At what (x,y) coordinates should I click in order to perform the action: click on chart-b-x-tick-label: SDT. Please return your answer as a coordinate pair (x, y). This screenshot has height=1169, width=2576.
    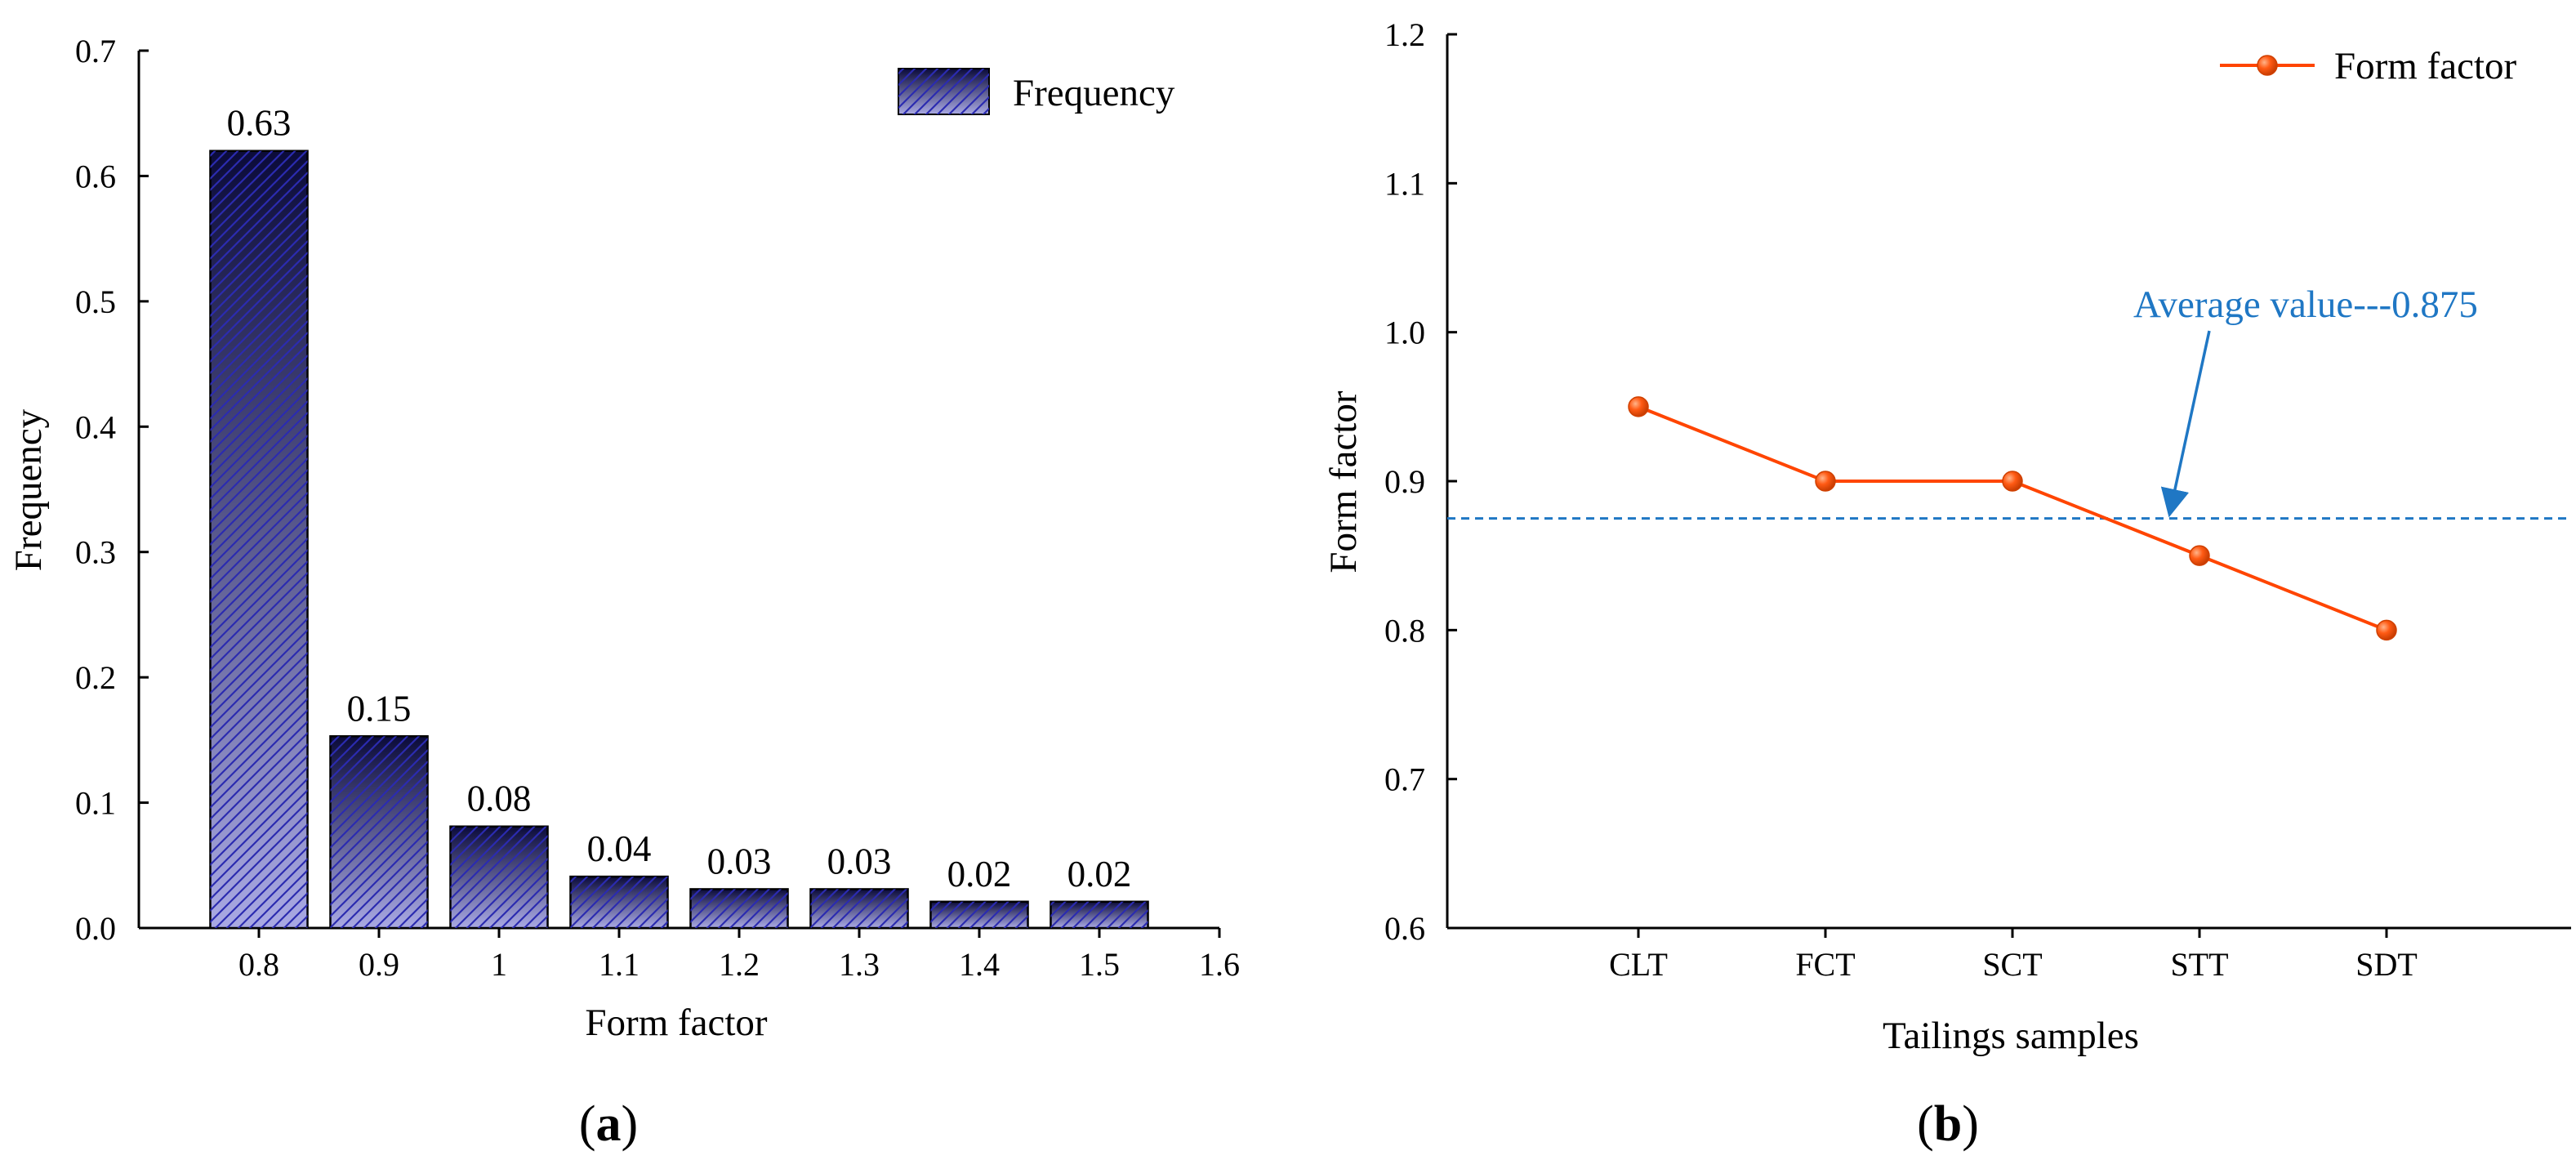
    Looking at the image, I should click on (2386, 964).